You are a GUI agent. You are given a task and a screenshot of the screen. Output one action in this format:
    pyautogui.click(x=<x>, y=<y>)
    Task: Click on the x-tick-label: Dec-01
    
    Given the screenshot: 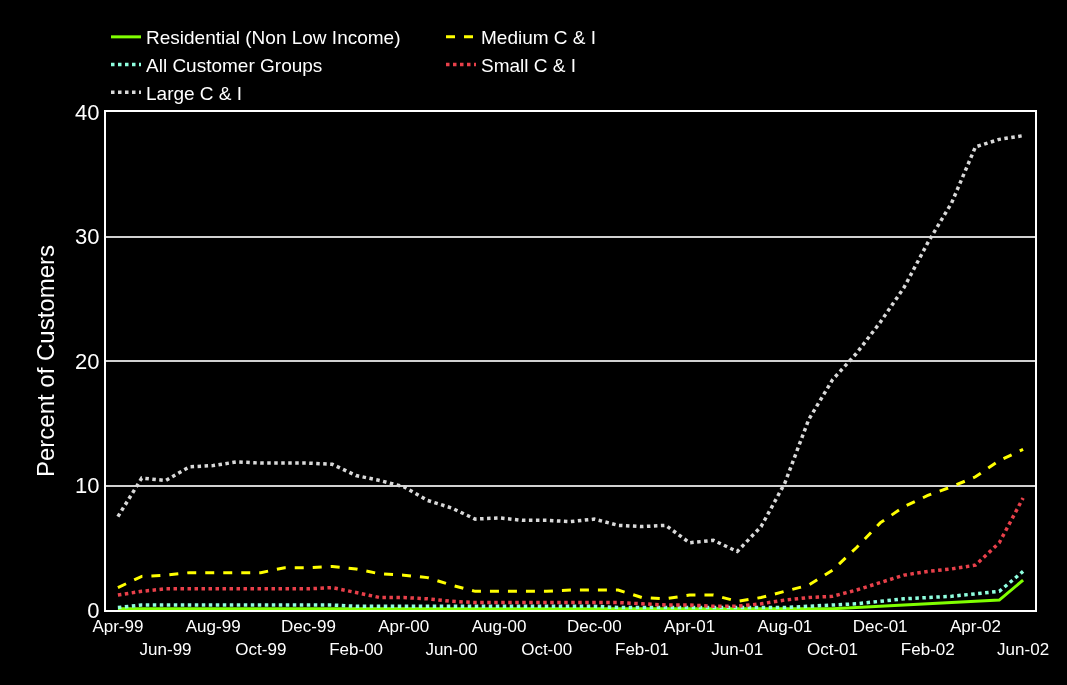 What is the action you would take?
    pyautogui.click(x=880, y=627)
    